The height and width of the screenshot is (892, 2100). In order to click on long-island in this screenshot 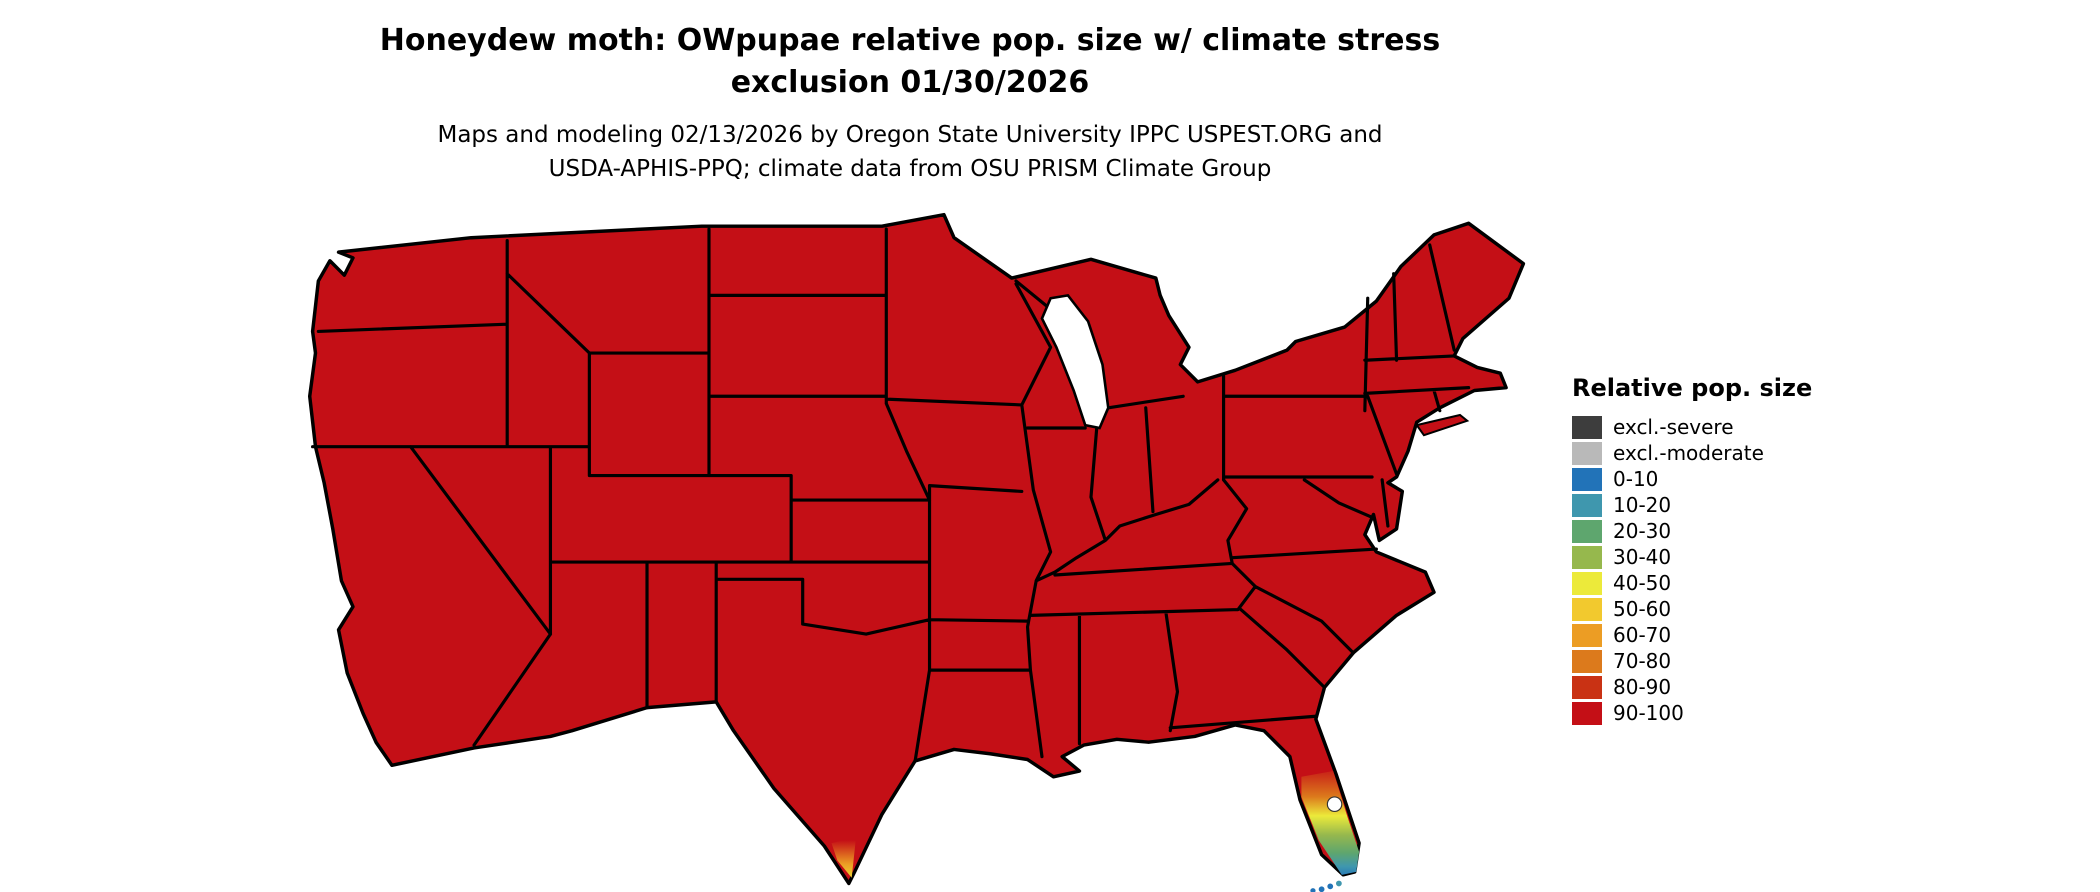, I will do `click(1442, 425)`.